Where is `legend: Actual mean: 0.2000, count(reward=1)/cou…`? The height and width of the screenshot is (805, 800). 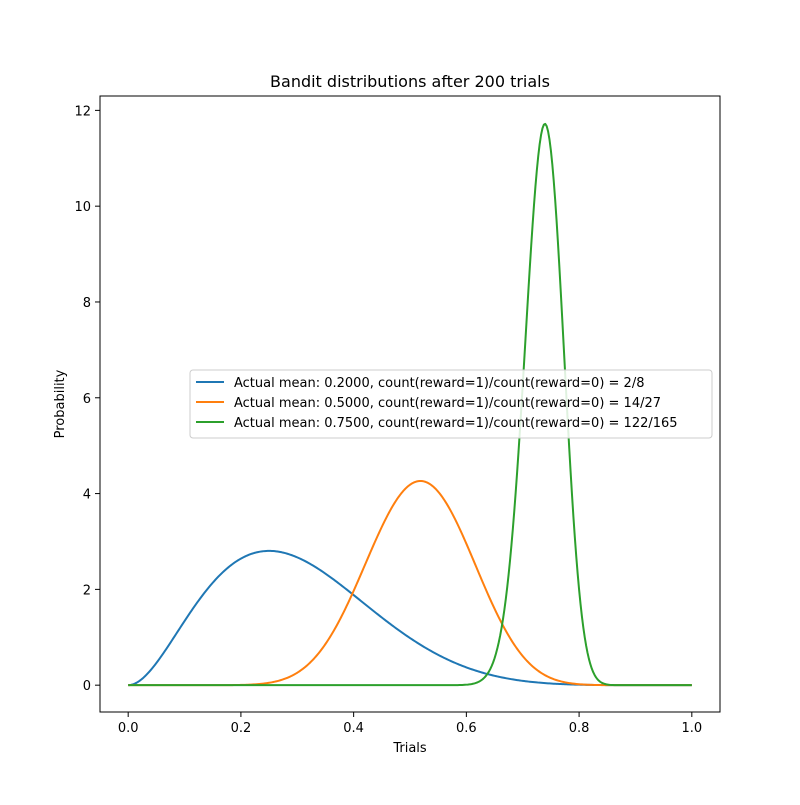
legend: Actual mean: 0.2000, count(reward=1)/cou… is located at coordinates (451, 404).